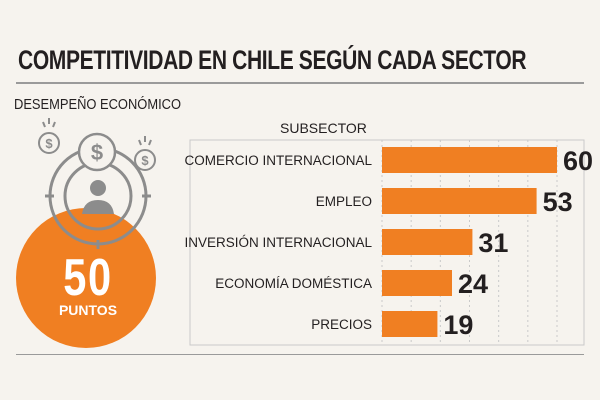  I want to click on category-label: PRECIOS, so click(341, 324).